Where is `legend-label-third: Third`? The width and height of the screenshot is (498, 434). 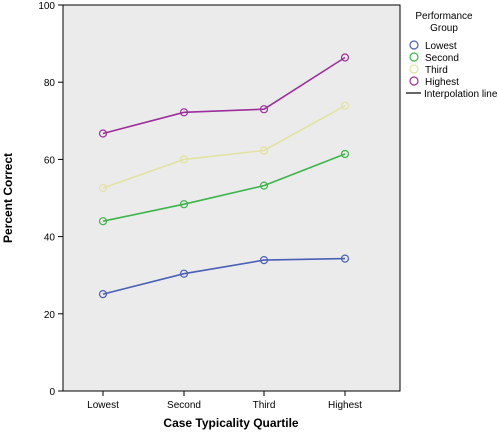
legend-label-third: Third is located at coordinates (436, 70).